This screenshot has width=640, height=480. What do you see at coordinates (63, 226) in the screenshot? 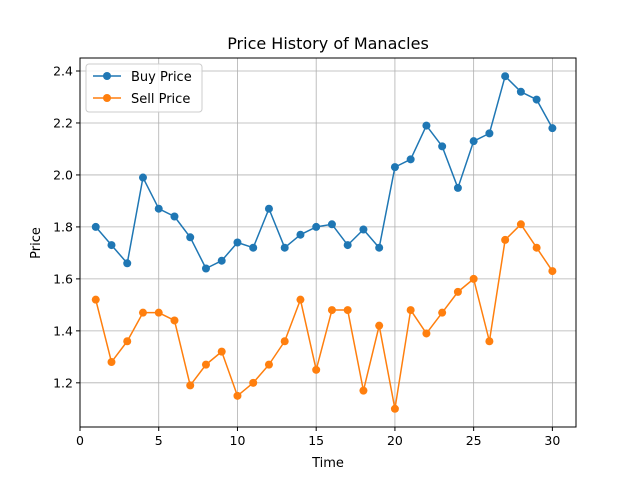
I see `y-tick-label: 1.8` at bounding box center [63, 226].